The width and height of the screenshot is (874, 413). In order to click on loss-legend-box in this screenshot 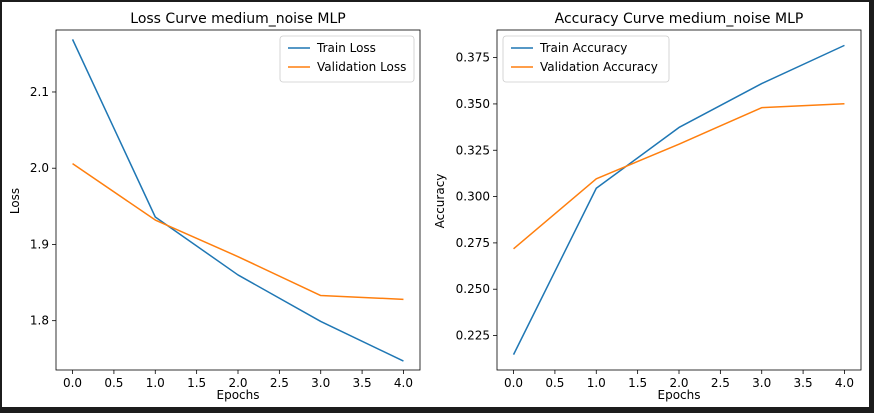, I will do `click(347, 59)`.